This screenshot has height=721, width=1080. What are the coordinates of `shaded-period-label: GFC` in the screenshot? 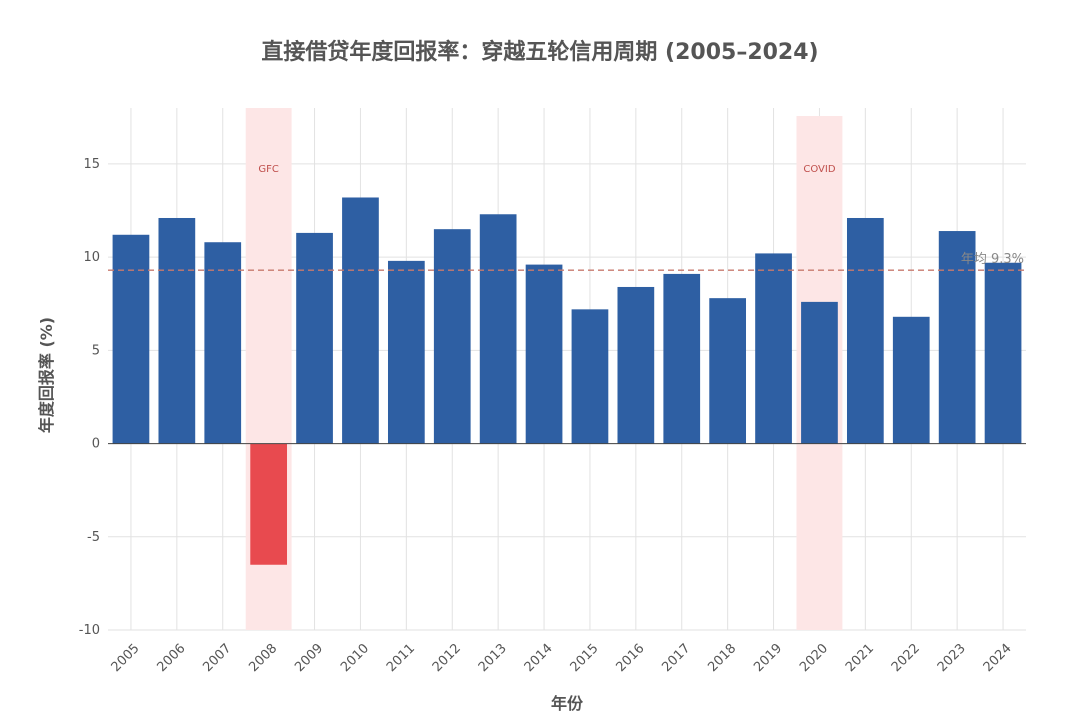 It's located at (268, 169).